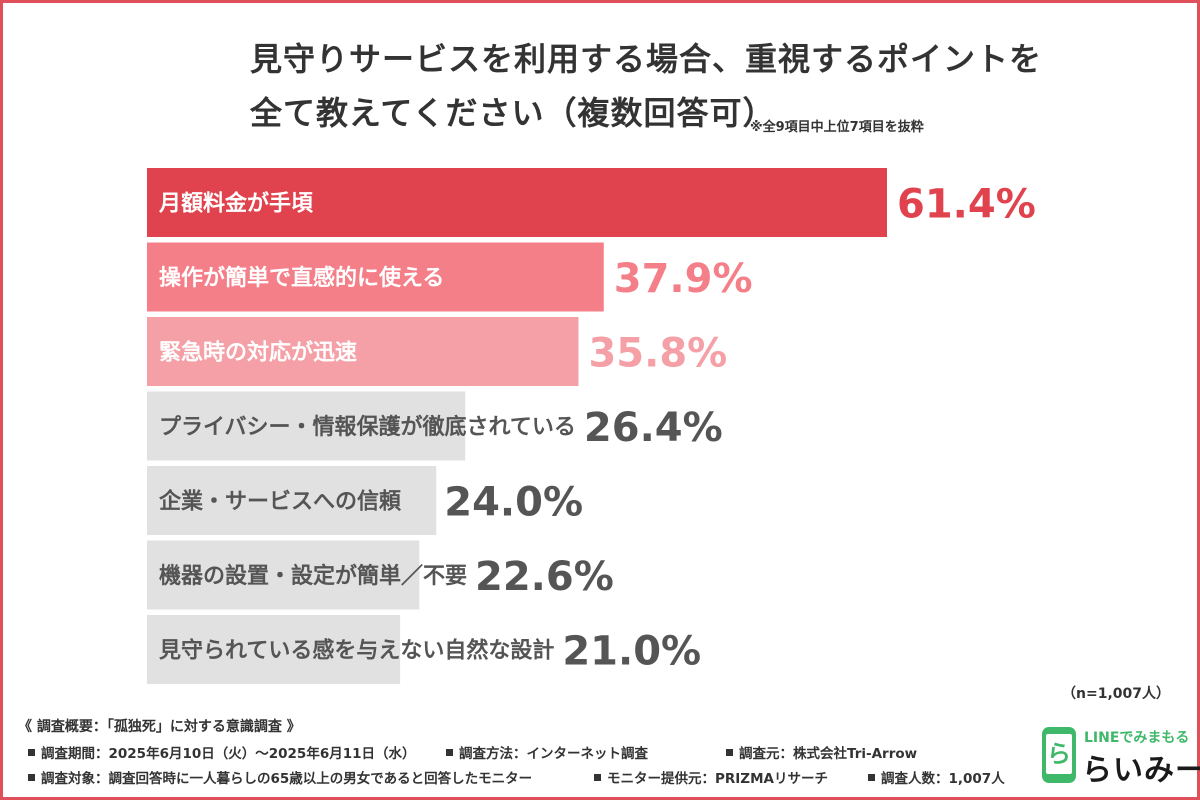  I want to click on title-line-1: 見守りサービスを利用する場合、重視するポイントを, so click(646, 59).